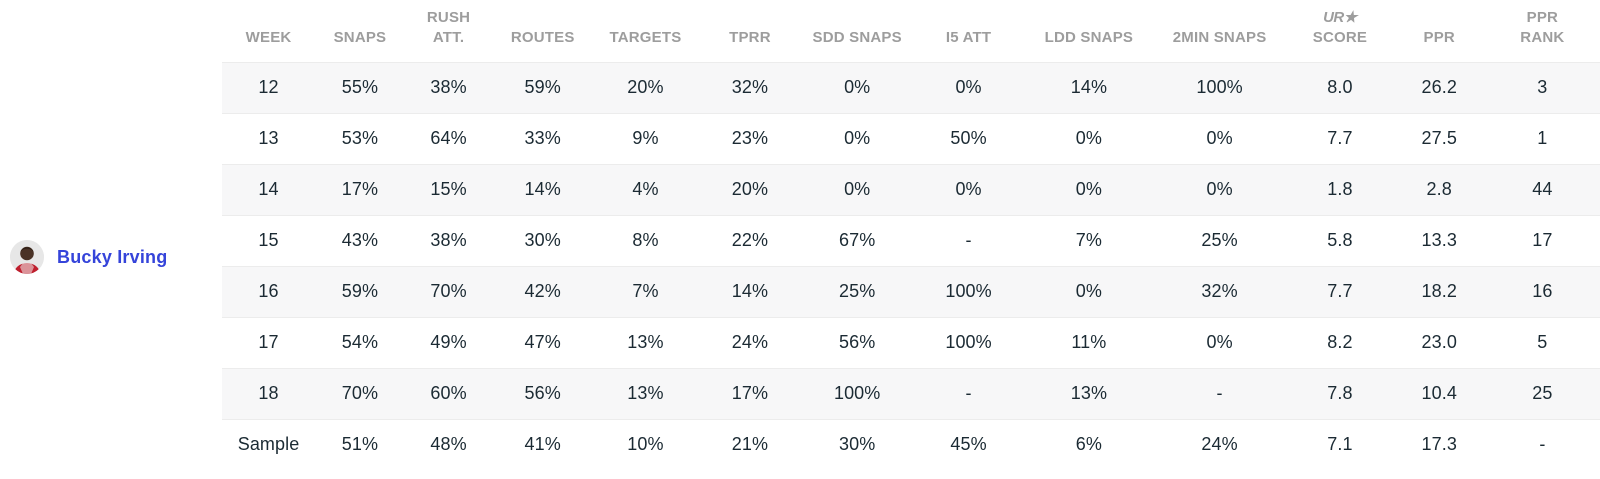 The image size is (1600, 479). I want to click on cell-rush-att: 38%, so click(448, 87).